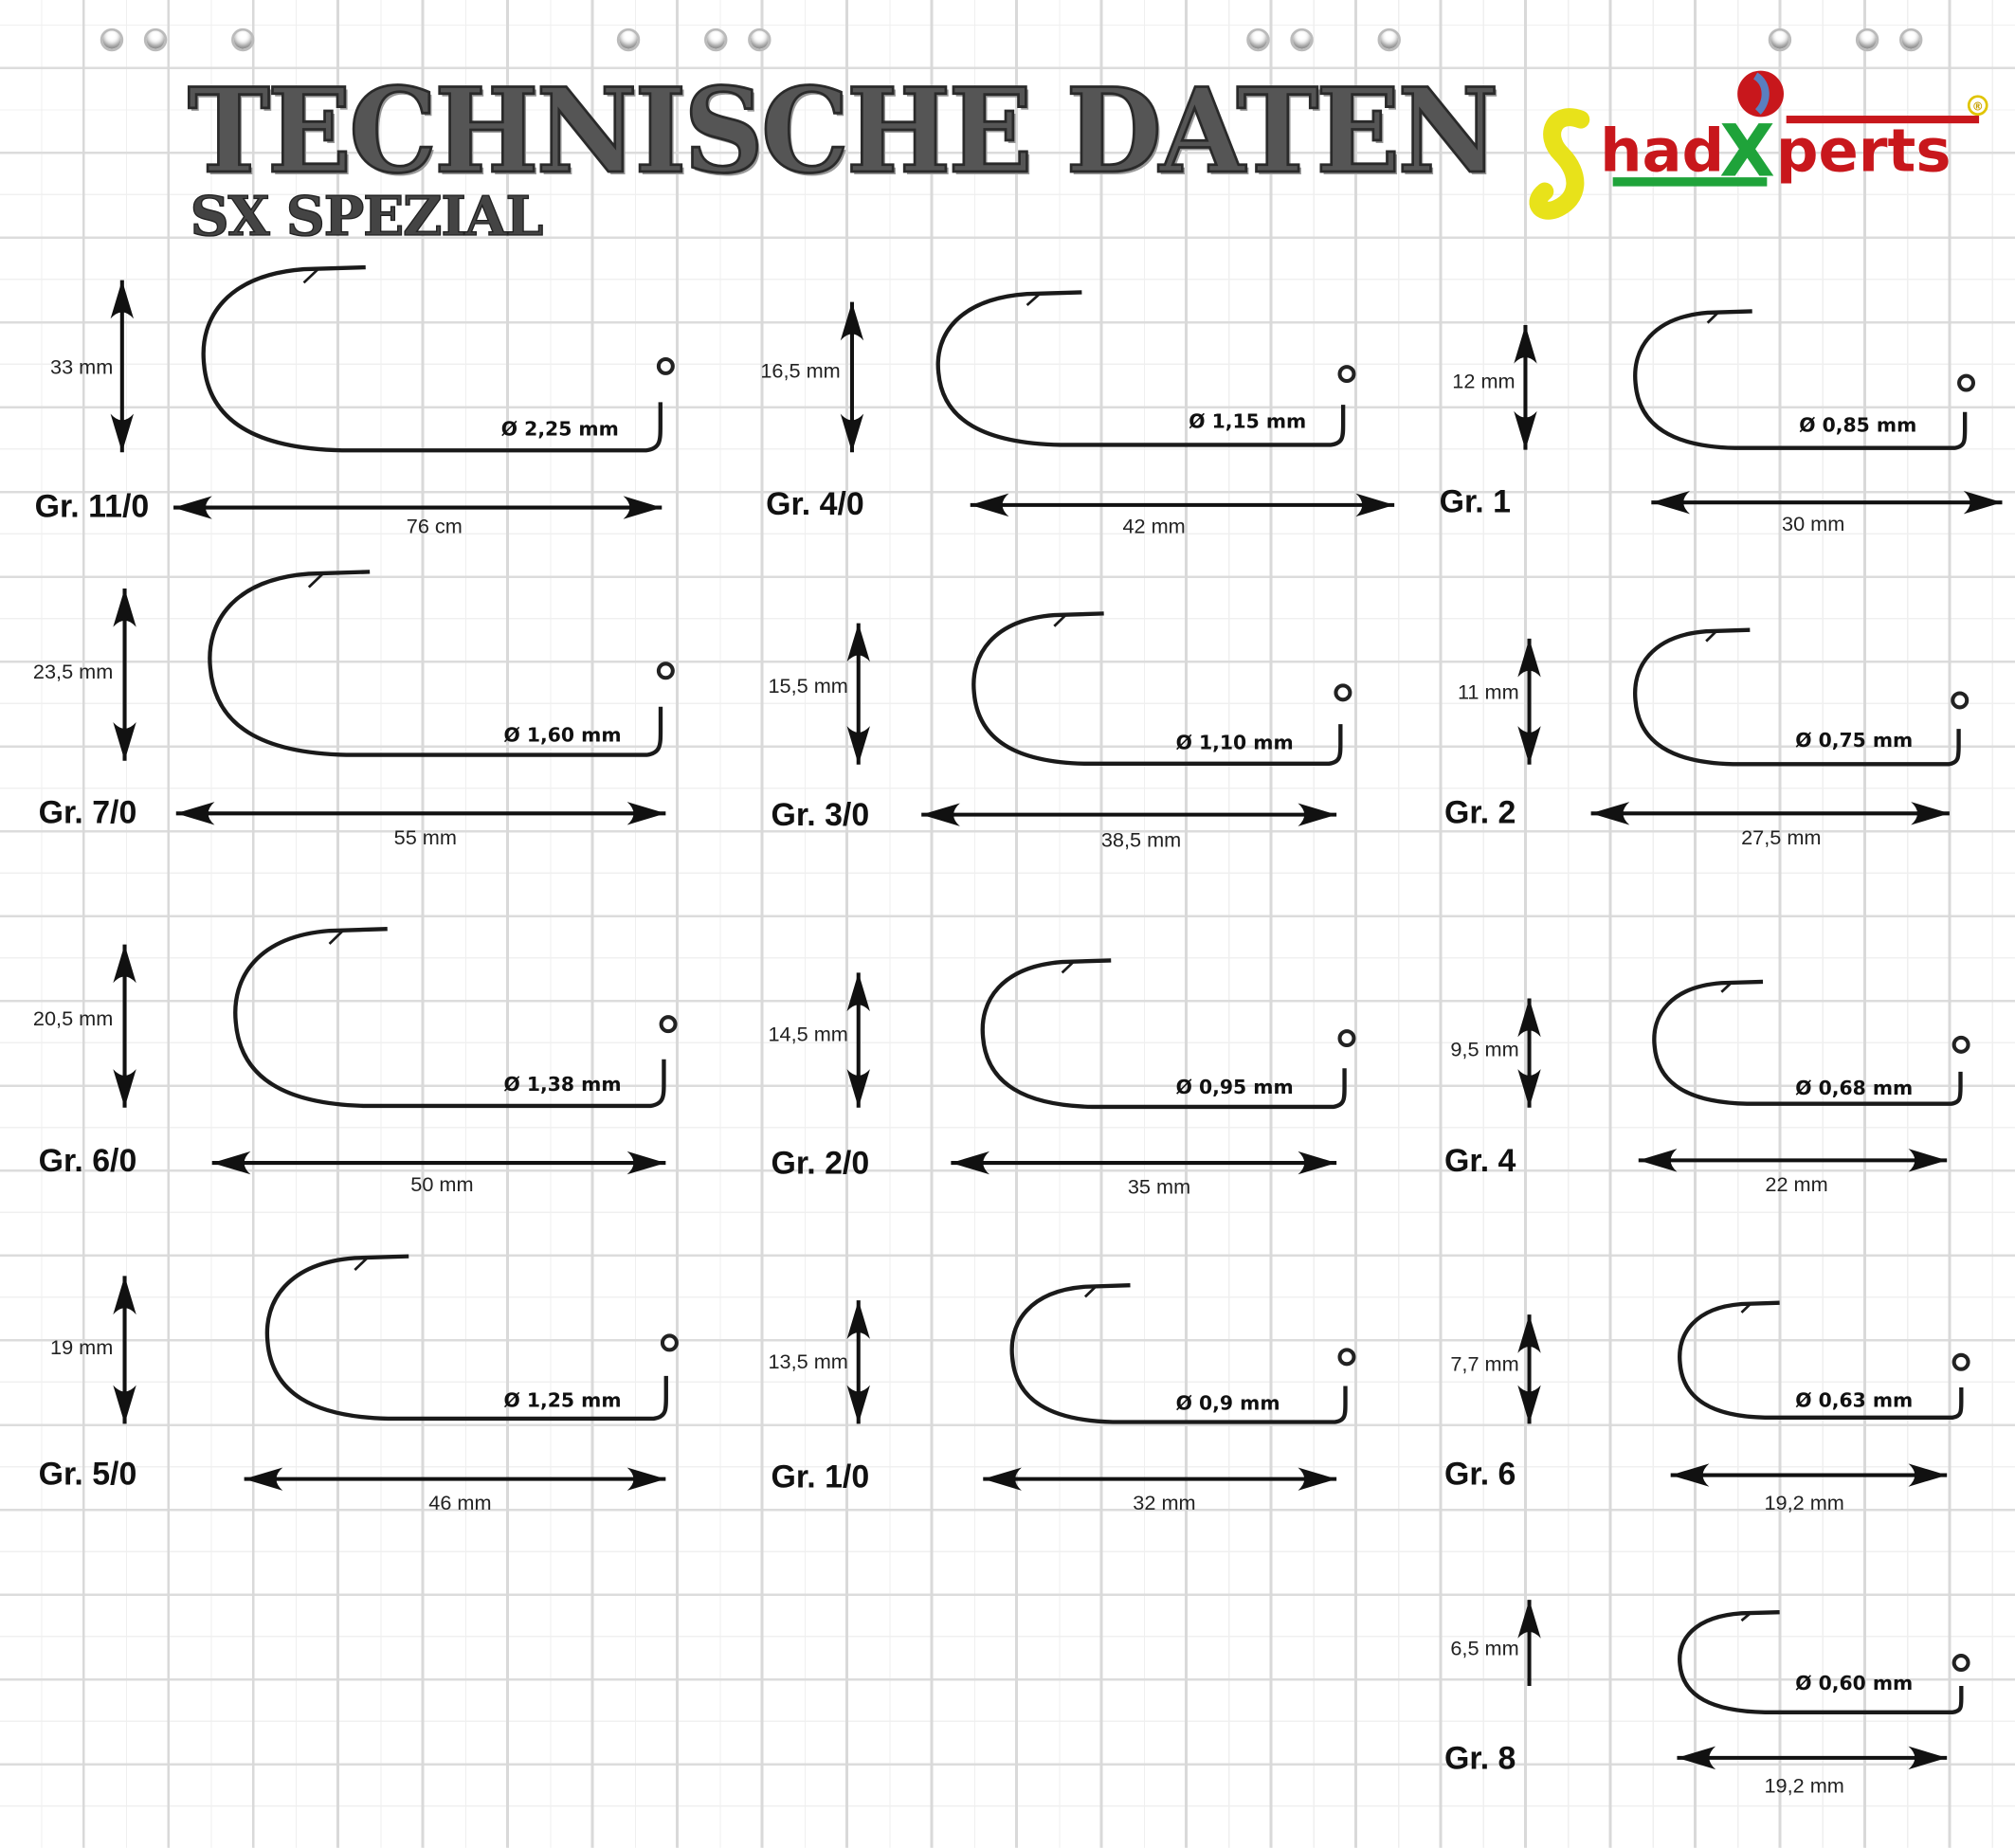  What do you see at coordinates (1855, 1088) in the screenshot?
I see `wire-diameter-label: Ø 0,68 mm` at bounding box center [1855, 1088].